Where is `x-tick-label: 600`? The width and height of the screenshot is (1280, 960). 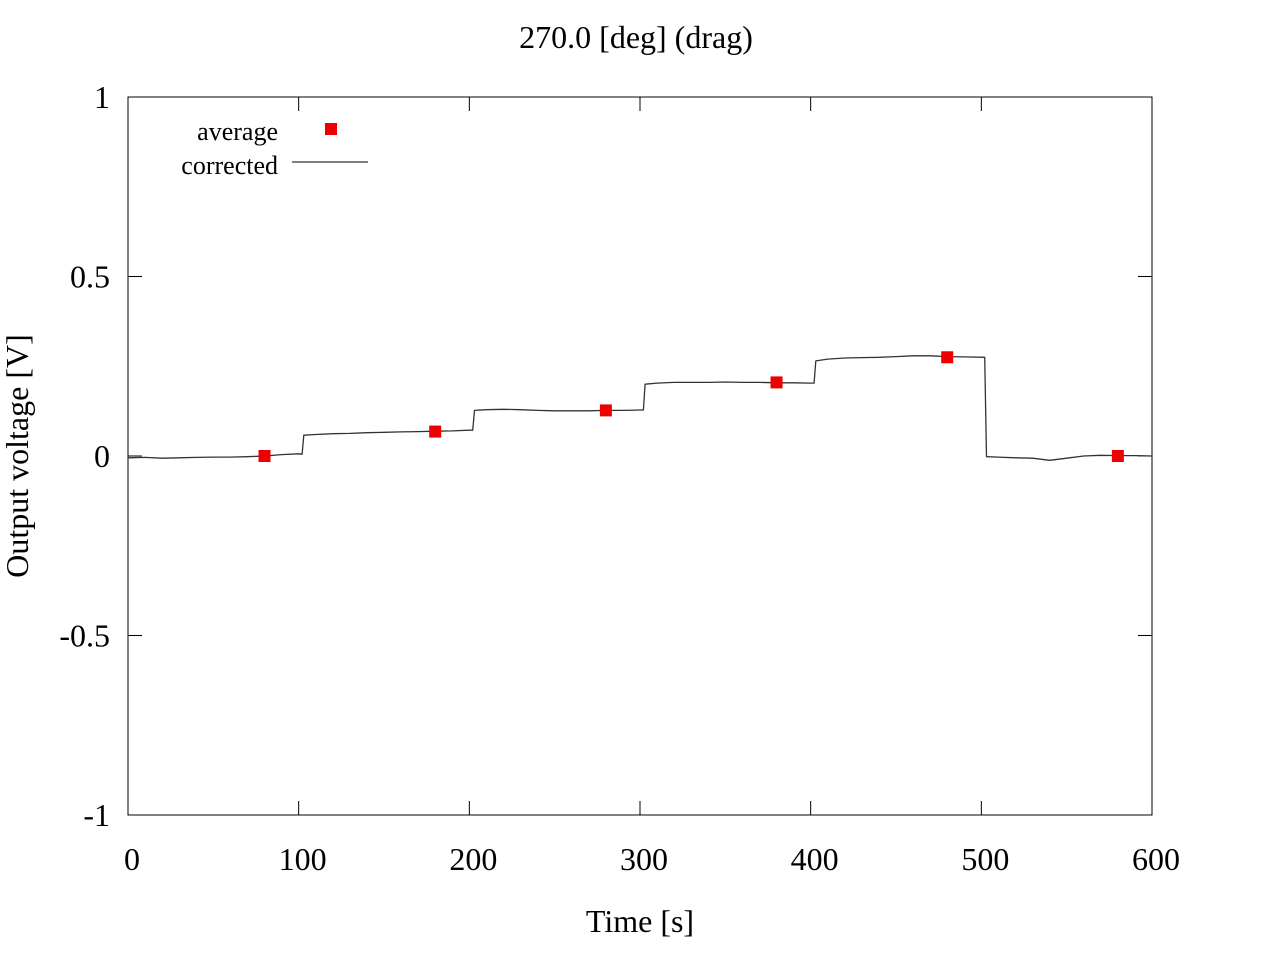
x-tick-label: 600 is located at coordinates (1156, 859).